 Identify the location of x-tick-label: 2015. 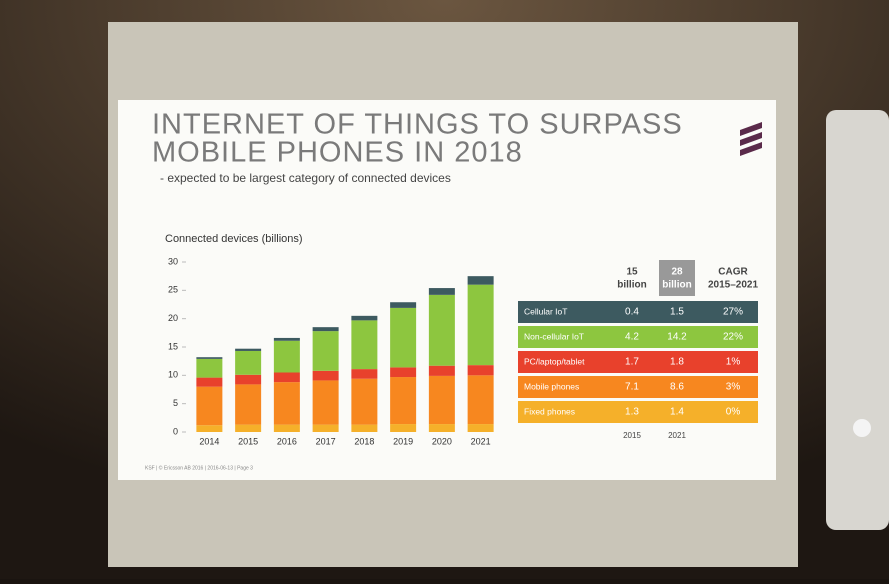
(248, 441).